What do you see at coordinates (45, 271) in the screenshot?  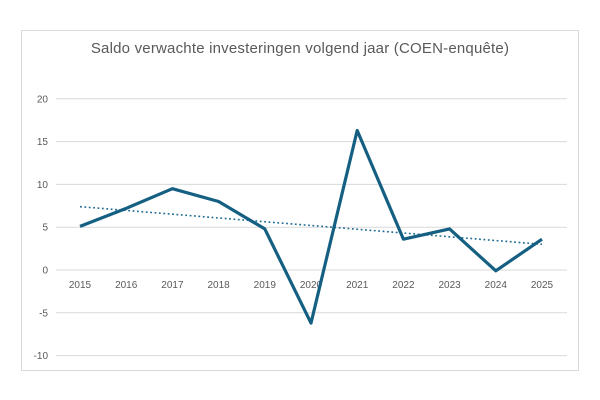 I see `y-axis-tick-label: 0` at bounding box center [45, 271].